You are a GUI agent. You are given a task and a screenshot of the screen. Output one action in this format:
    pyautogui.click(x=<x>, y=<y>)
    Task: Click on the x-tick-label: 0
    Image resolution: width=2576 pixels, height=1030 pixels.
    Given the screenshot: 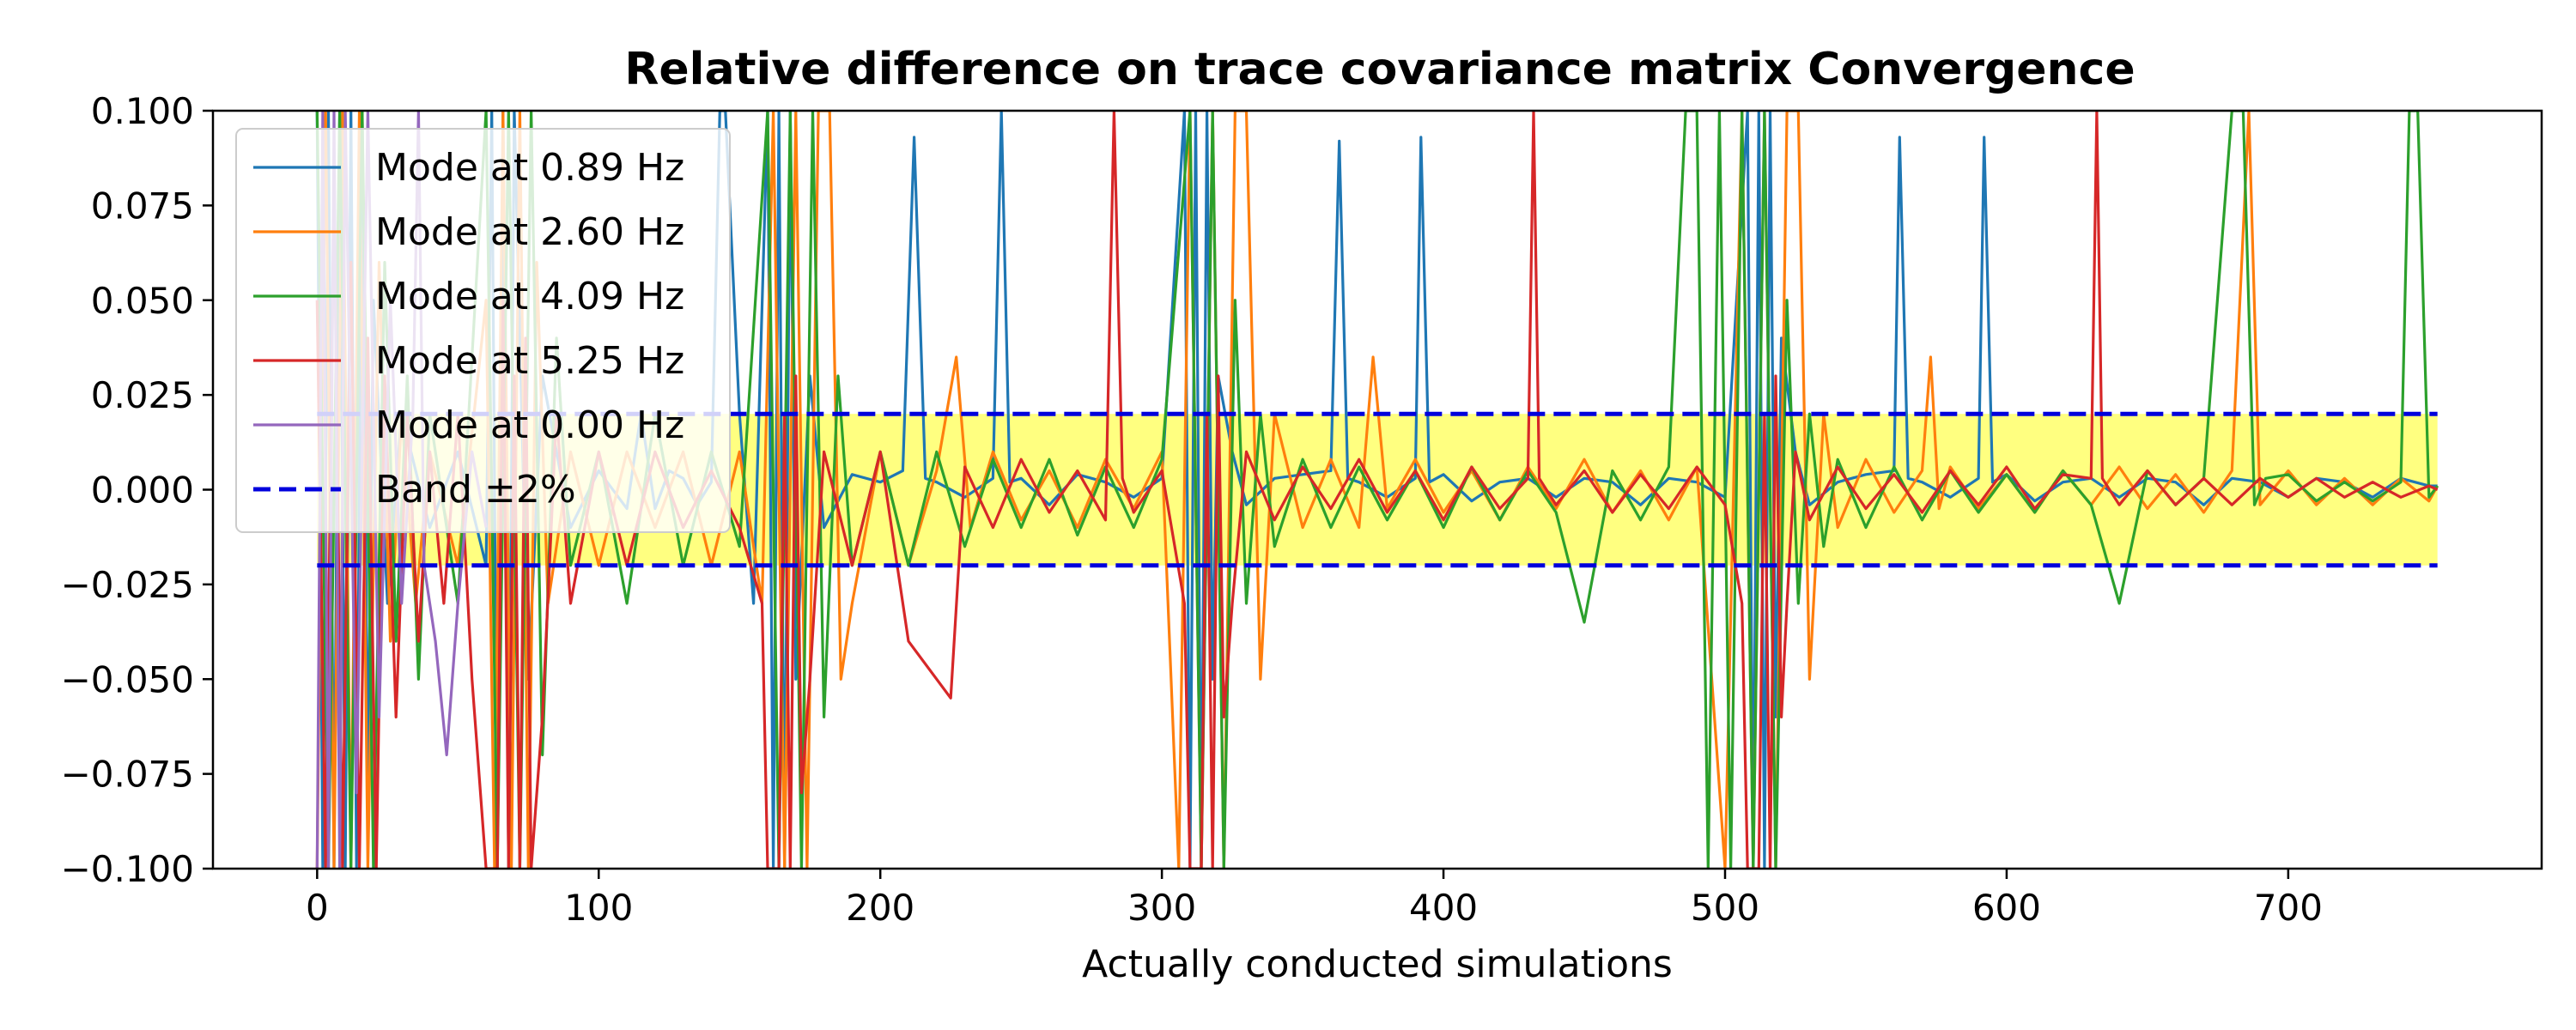 What is the action you would take?
    pyautogui.click(x=317, y=908)
    